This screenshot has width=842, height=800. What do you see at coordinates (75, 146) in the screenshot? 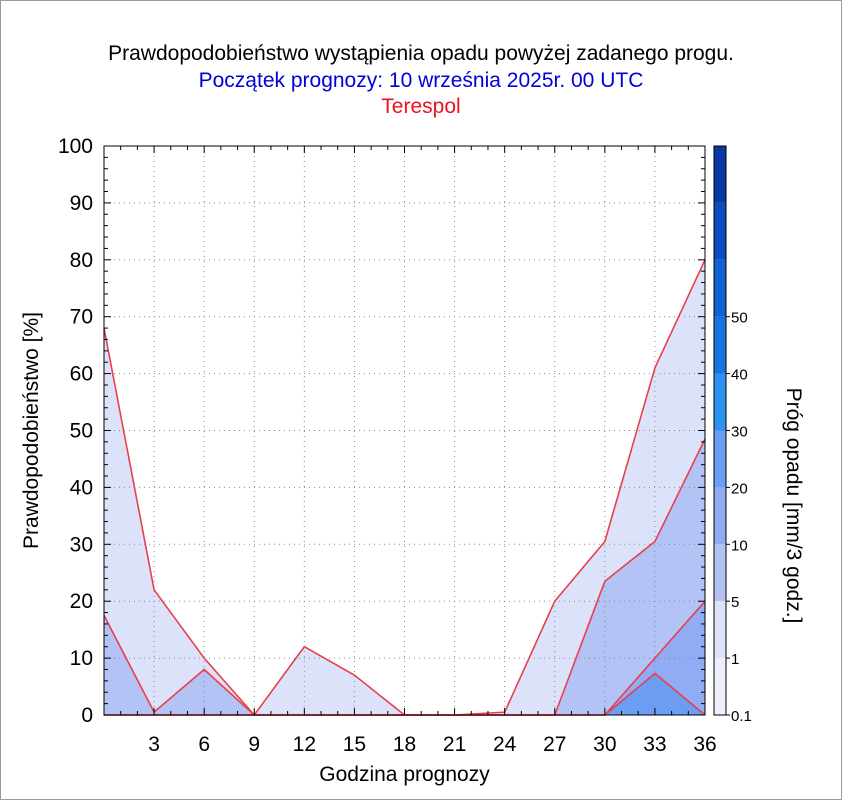
I see `y-tick-label: 100` at bounding box center [75, 146].